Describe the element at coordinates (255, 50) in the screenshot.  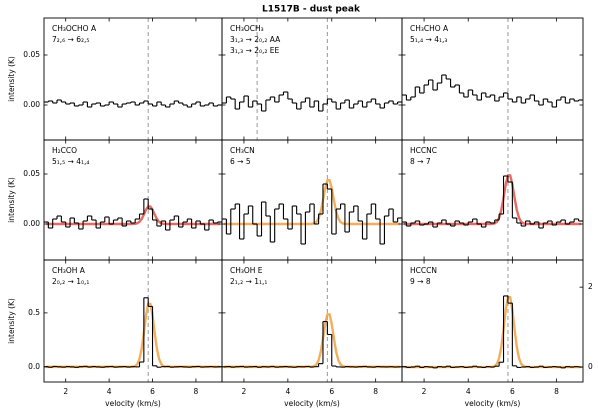
I see `panel-label: 3₁,₃ → 2₀,₂ EE` at that location.